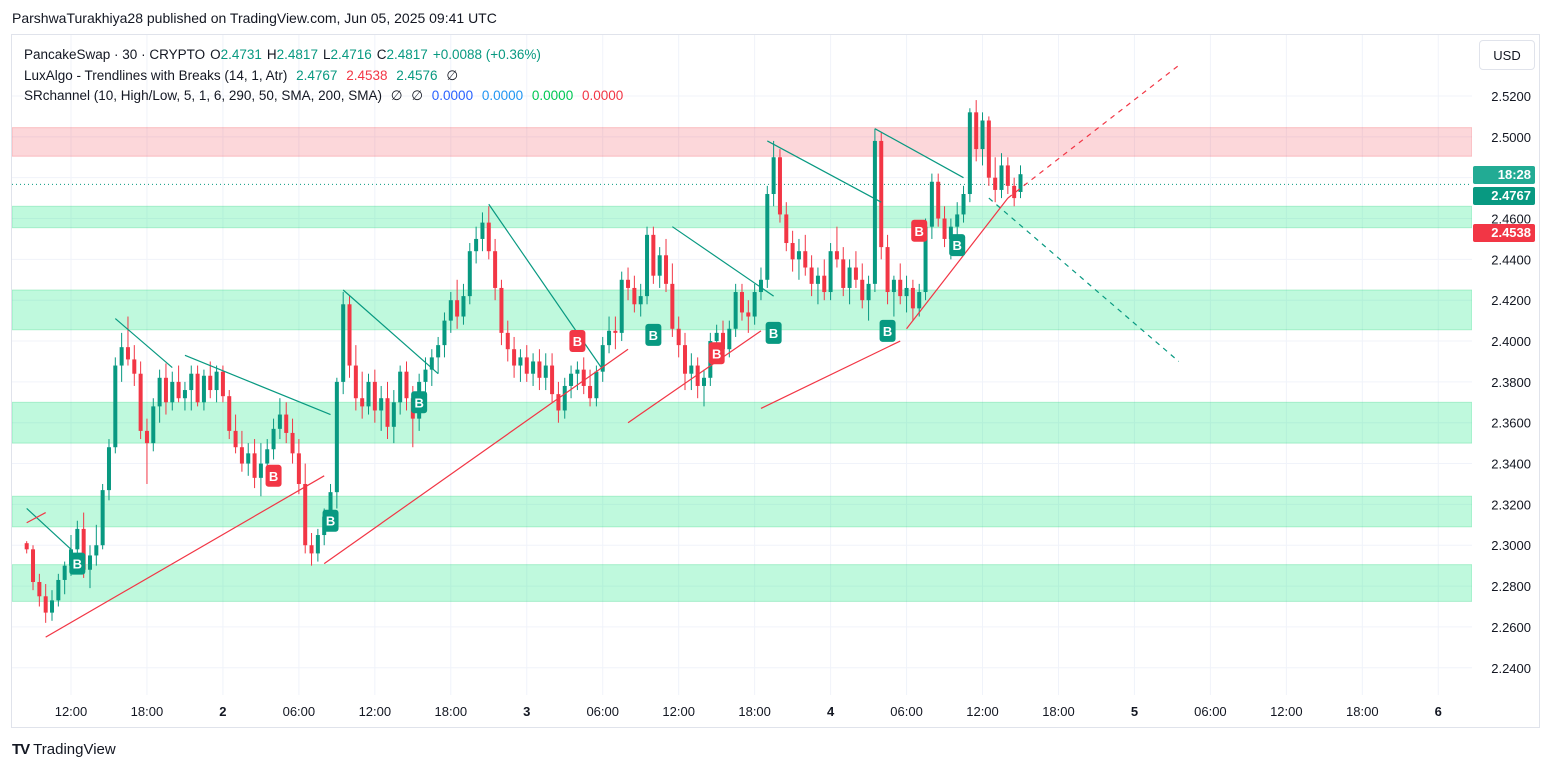 Image resolution: width=1553 pixels, height=772 pixels. I want to click on indicator-trendlines-value-4: ∅, so click(452, 75).